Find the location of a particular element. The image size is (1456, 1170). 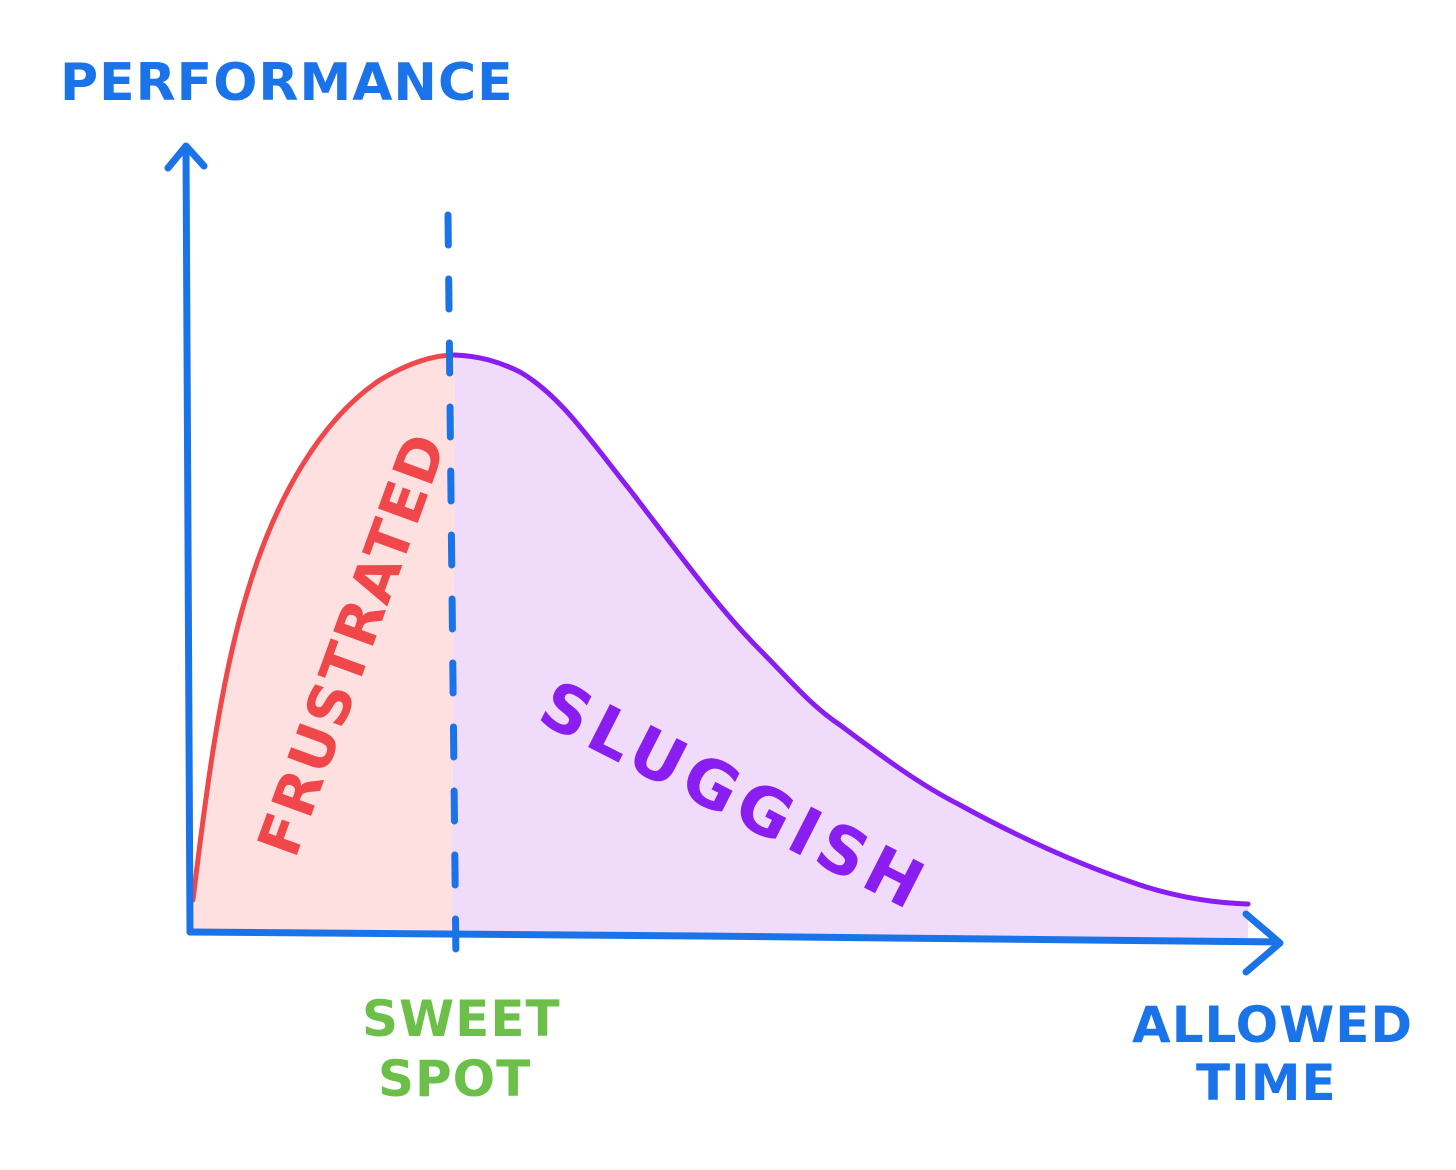

x-axis is located at coordinates (734, 937).